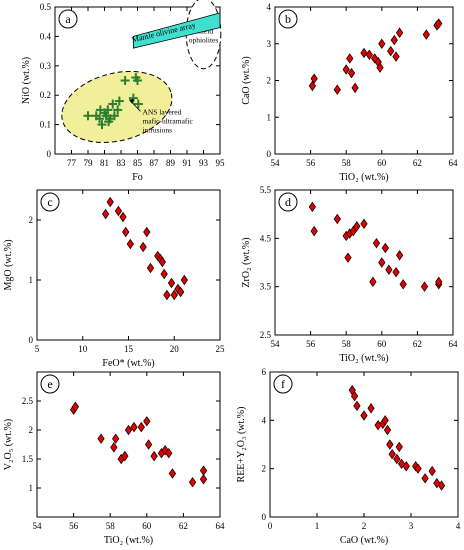 Image resolution: width=464 pixels, height=550 pixels. I want to click on ans-field-label: mafic-ultramafic, so click(167, 120).